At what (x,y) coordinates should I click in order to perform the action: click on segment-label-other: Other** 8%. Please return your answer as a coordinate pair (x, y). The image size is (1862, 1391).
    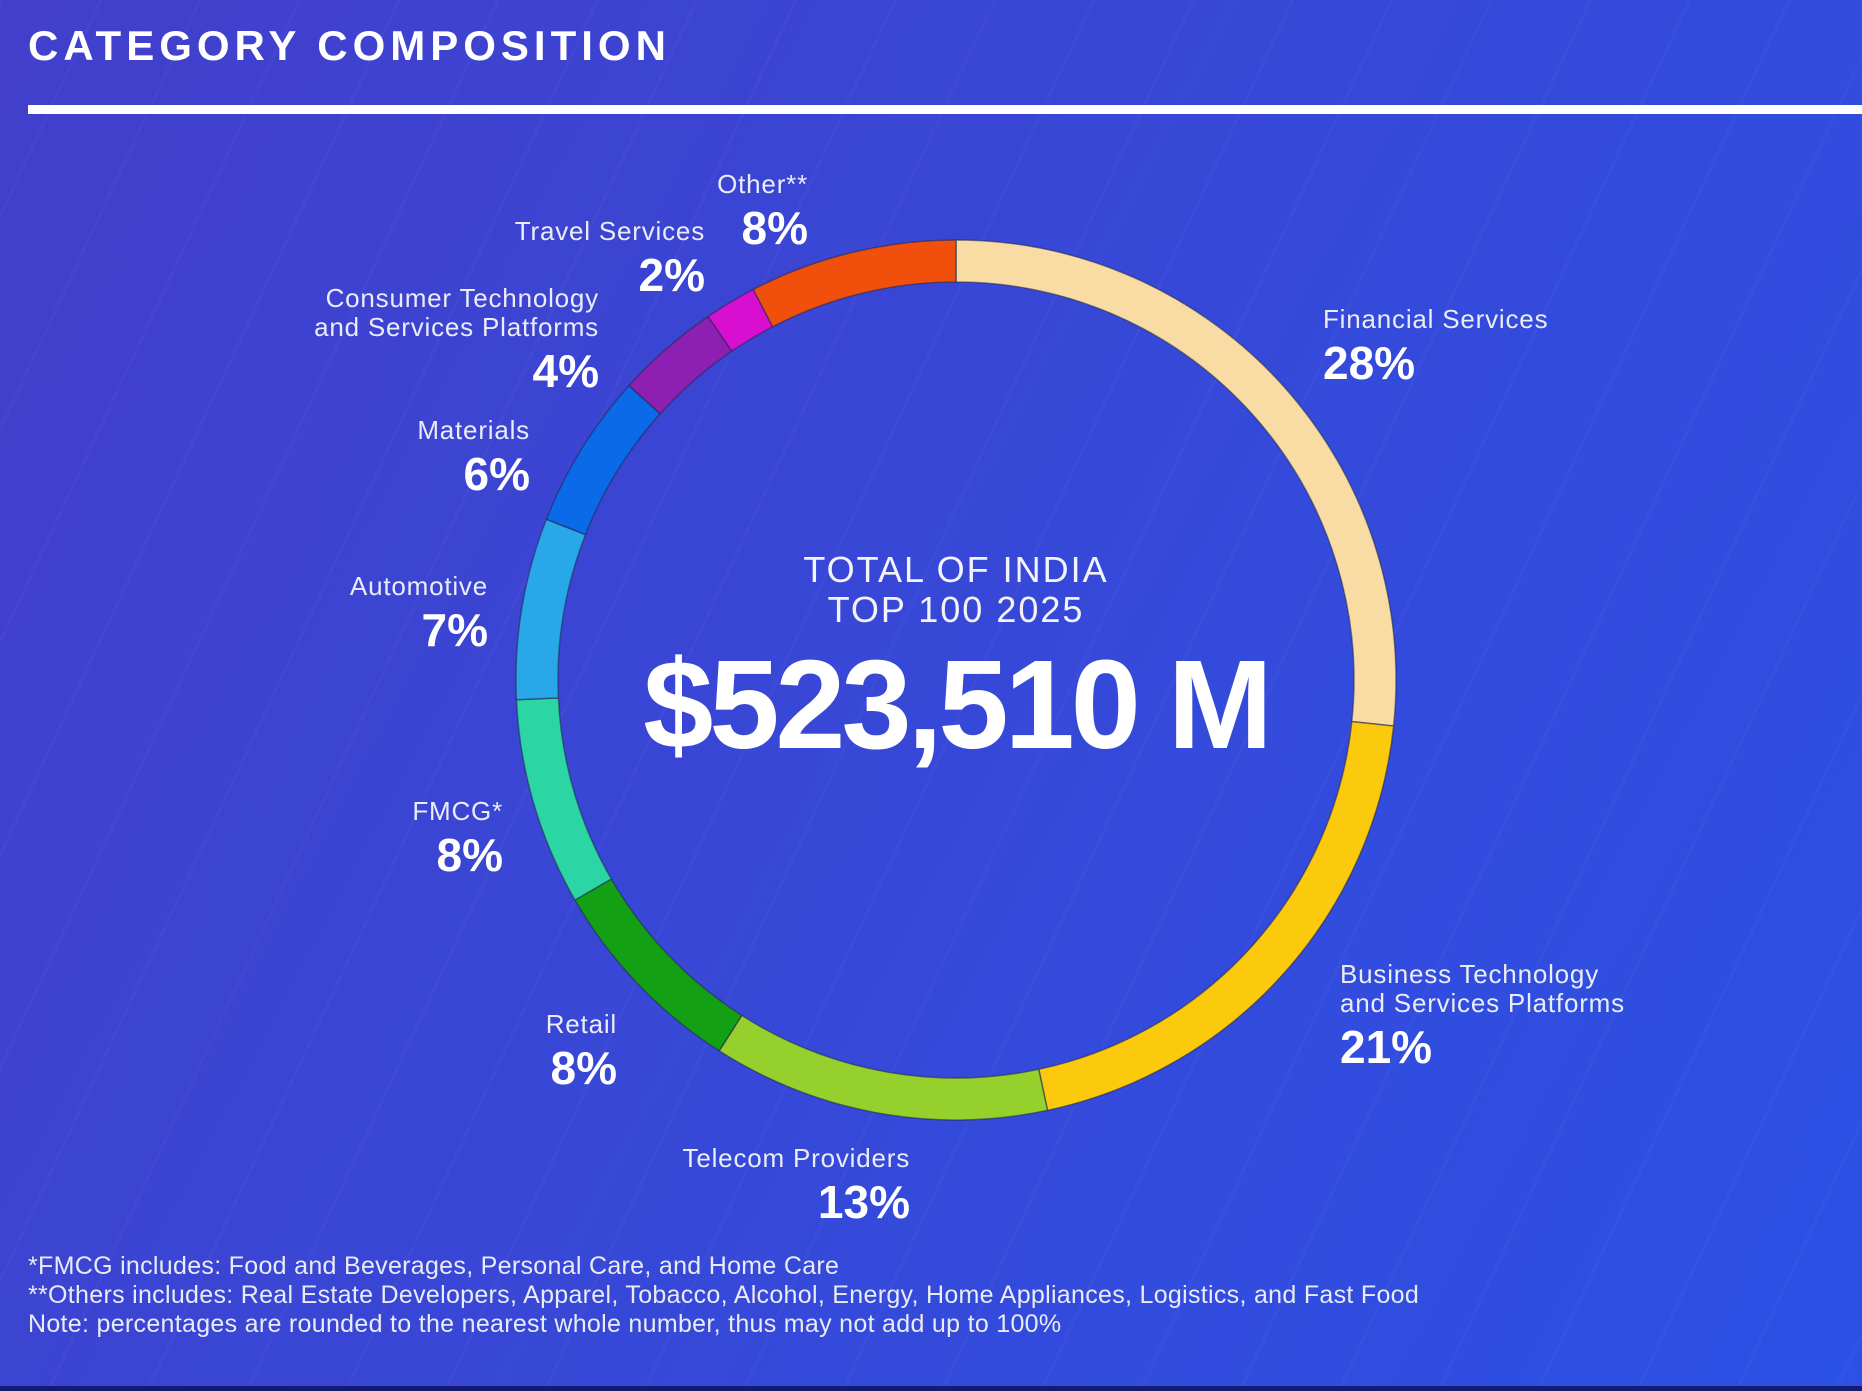
    Looking at the image, I should click on (762, 211).